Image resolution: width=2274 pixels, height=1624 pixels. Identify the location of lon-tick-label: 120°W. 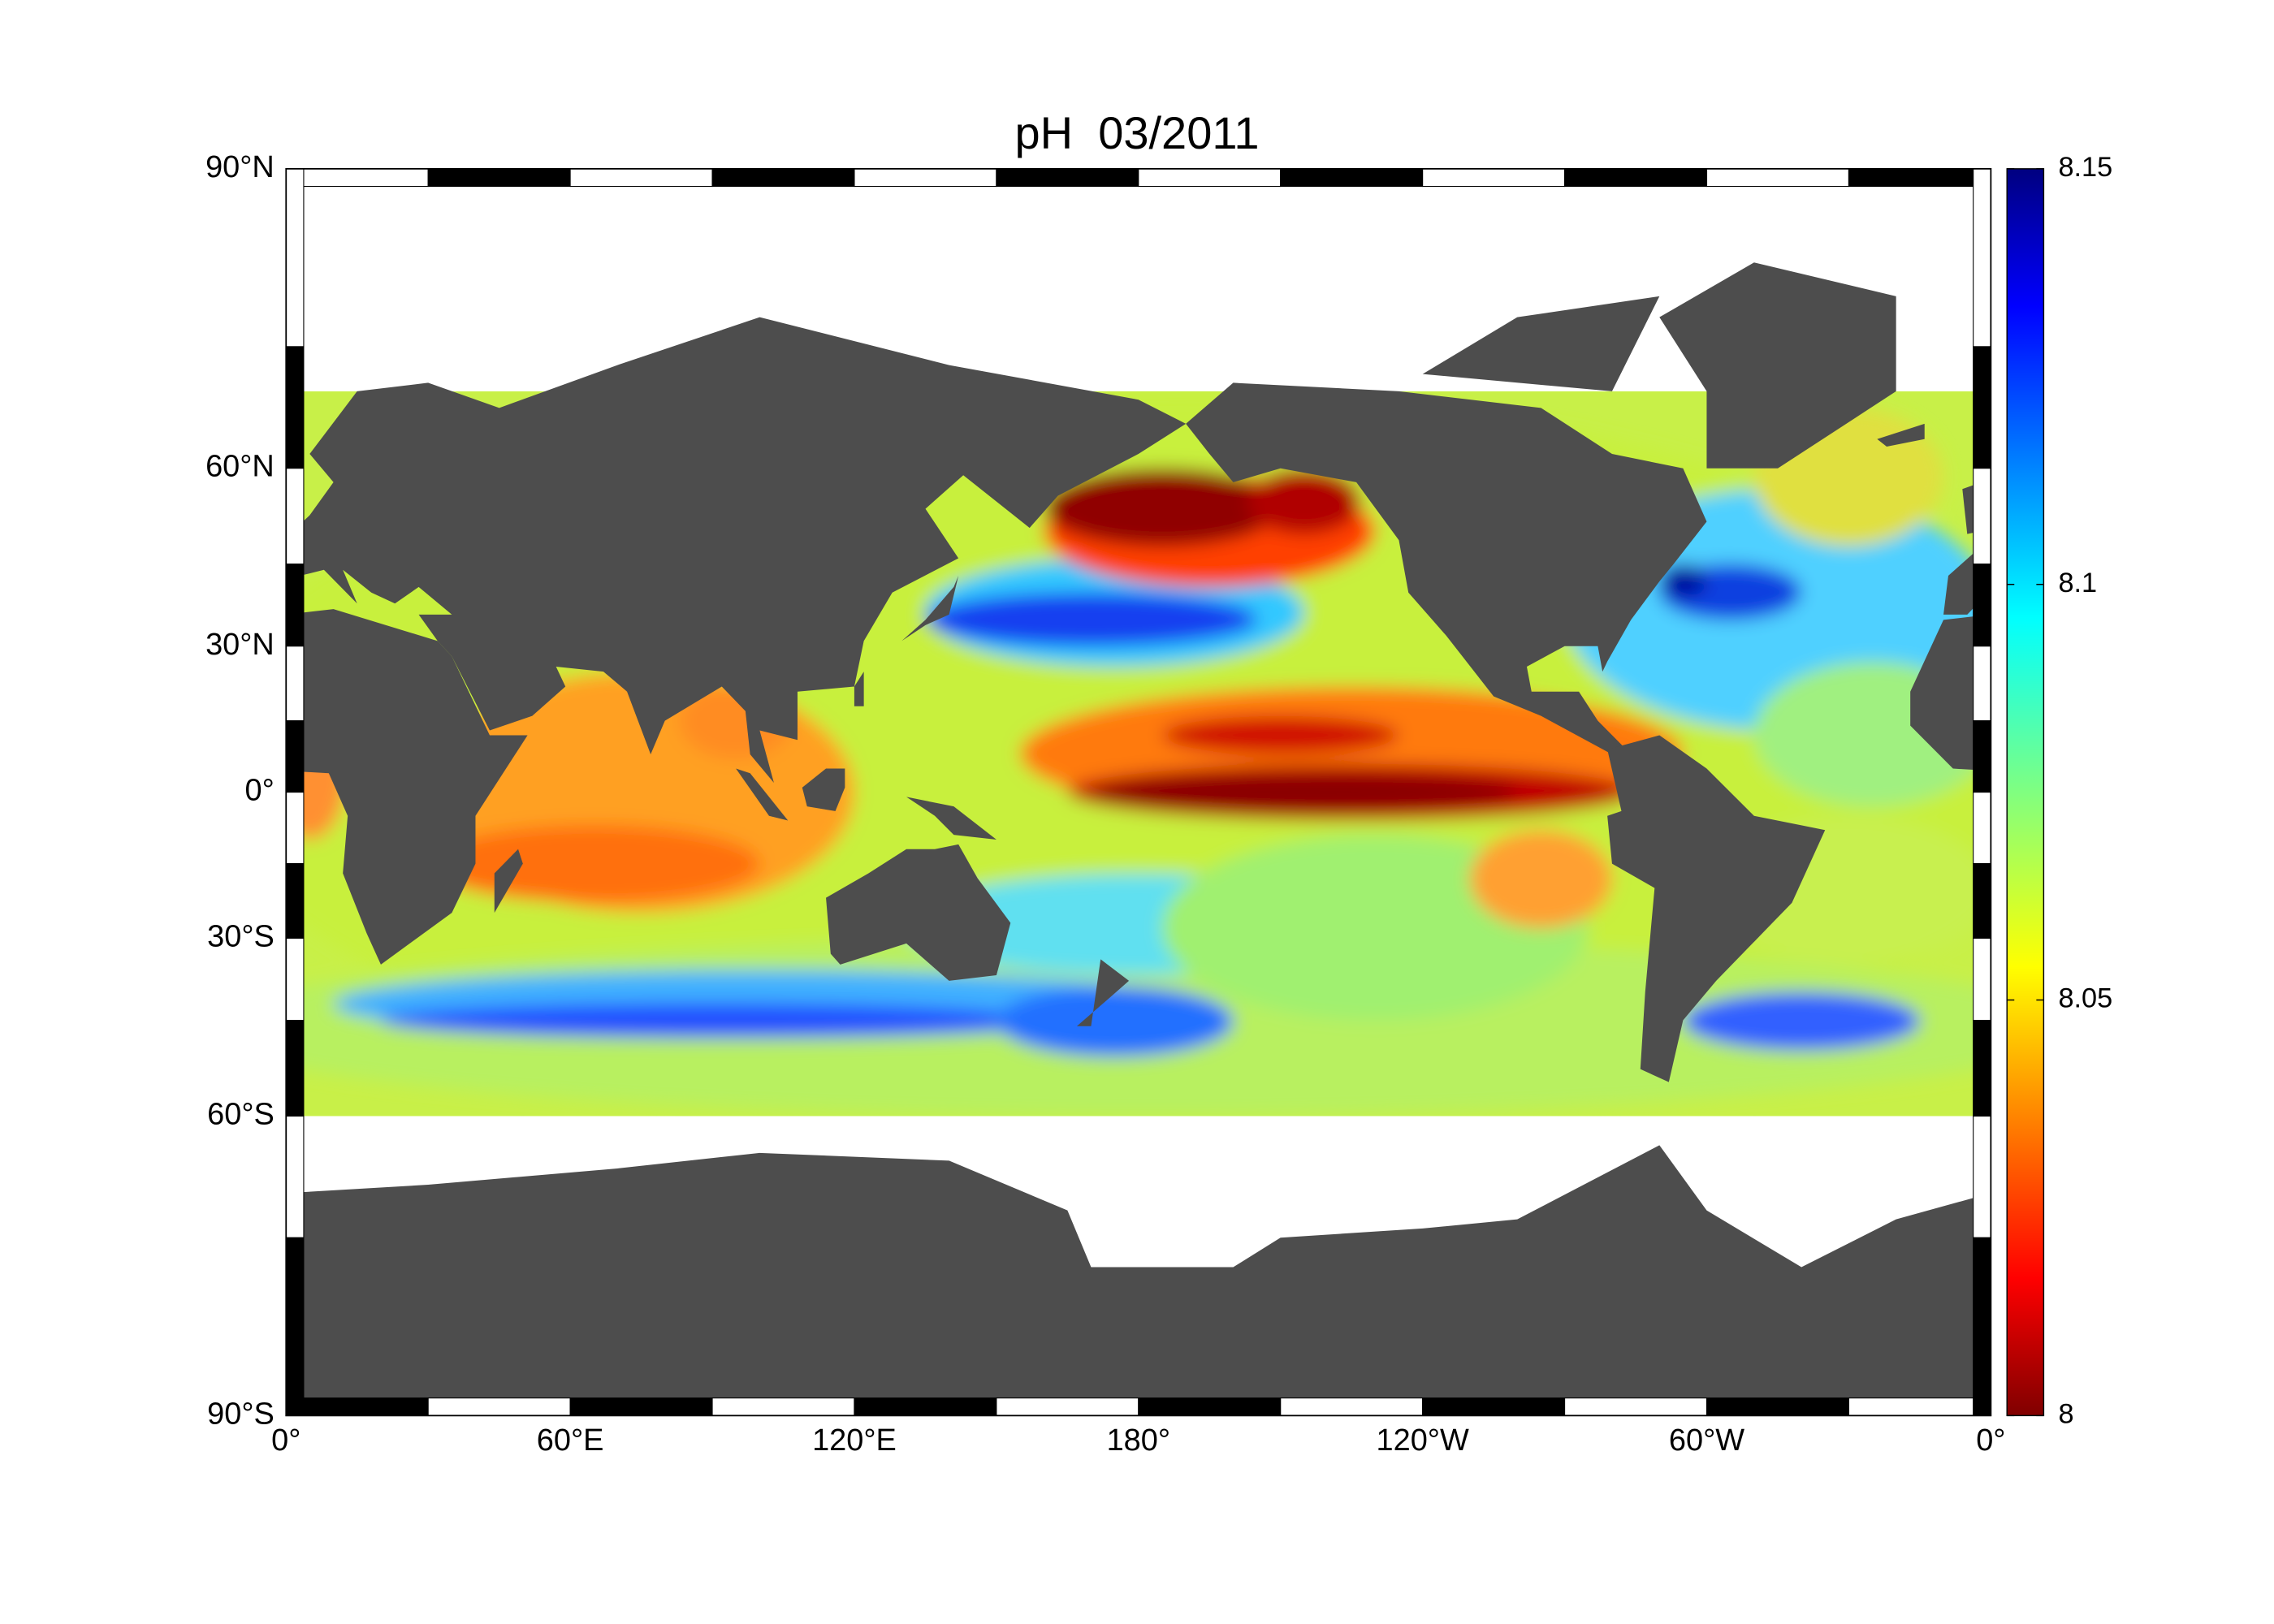
(1423, 1441).